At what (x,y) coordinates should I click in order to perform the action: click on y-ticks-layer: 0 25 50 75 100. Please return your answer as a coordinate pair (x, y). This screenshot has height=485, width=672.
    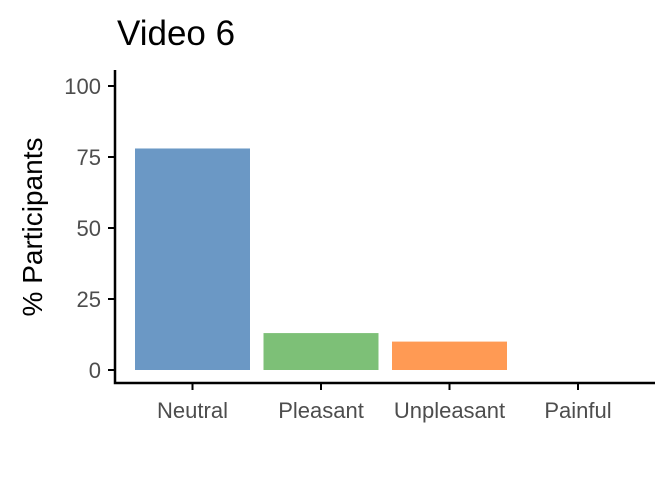
    Looking at the image, I should click on (89, 228).